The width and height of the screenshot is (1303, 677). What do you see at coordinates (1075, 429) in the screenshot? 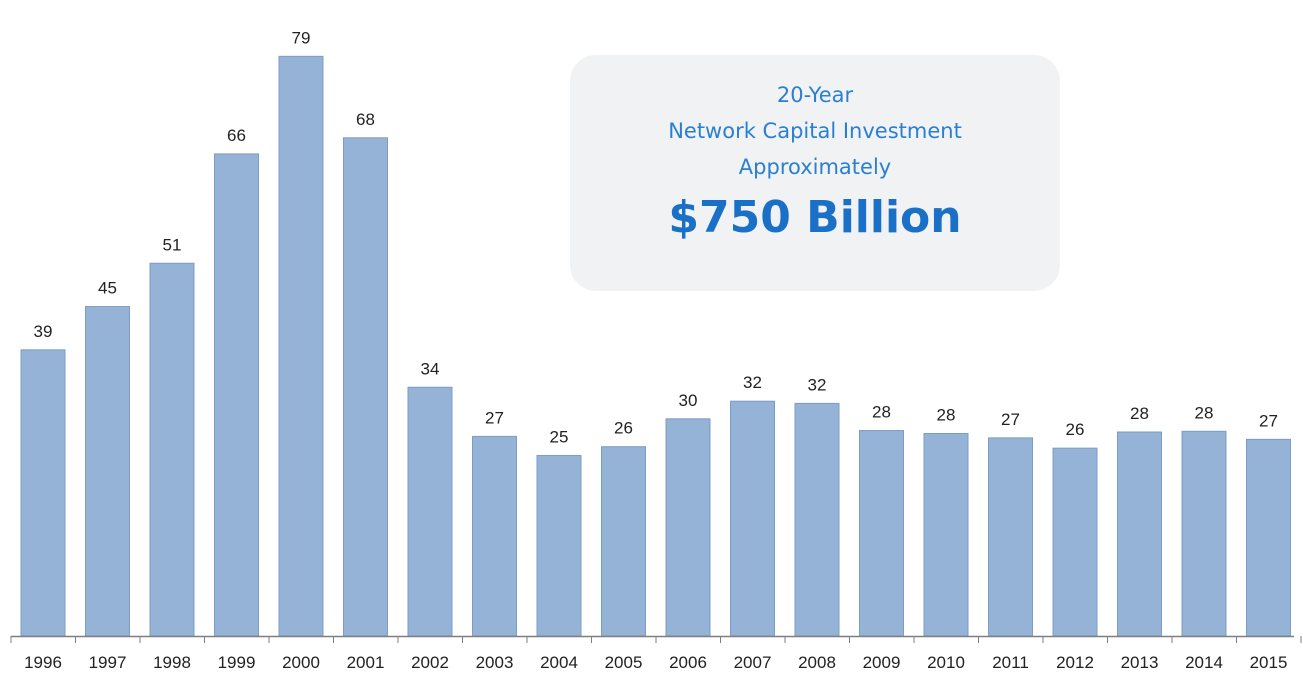
I see `value-label-2012: 26` at bounding box center [1075, 429].